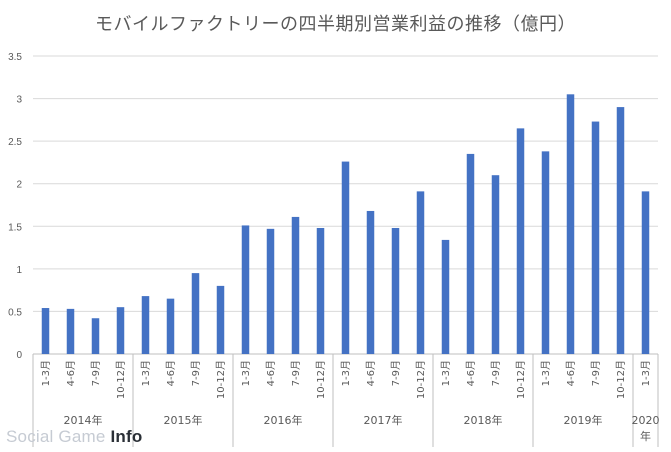 Image resolution: width=671 pixels, height=452 pixels. Describe the element at coordinates (19, 355) in the screenshot. I see `y-tick-label: 0` at that location.